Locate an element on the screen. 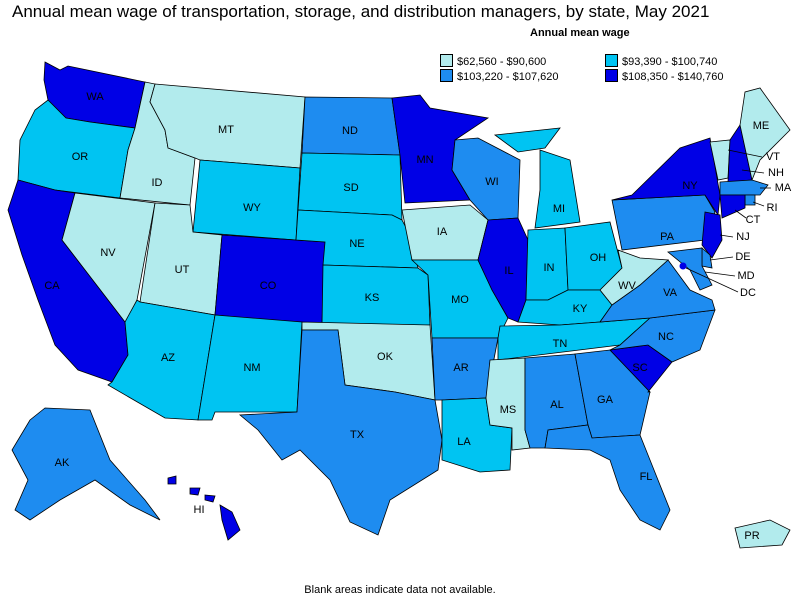 This screenshot has width=800, height=600. state-label-mo: MO is located at coordinates (460, 300).